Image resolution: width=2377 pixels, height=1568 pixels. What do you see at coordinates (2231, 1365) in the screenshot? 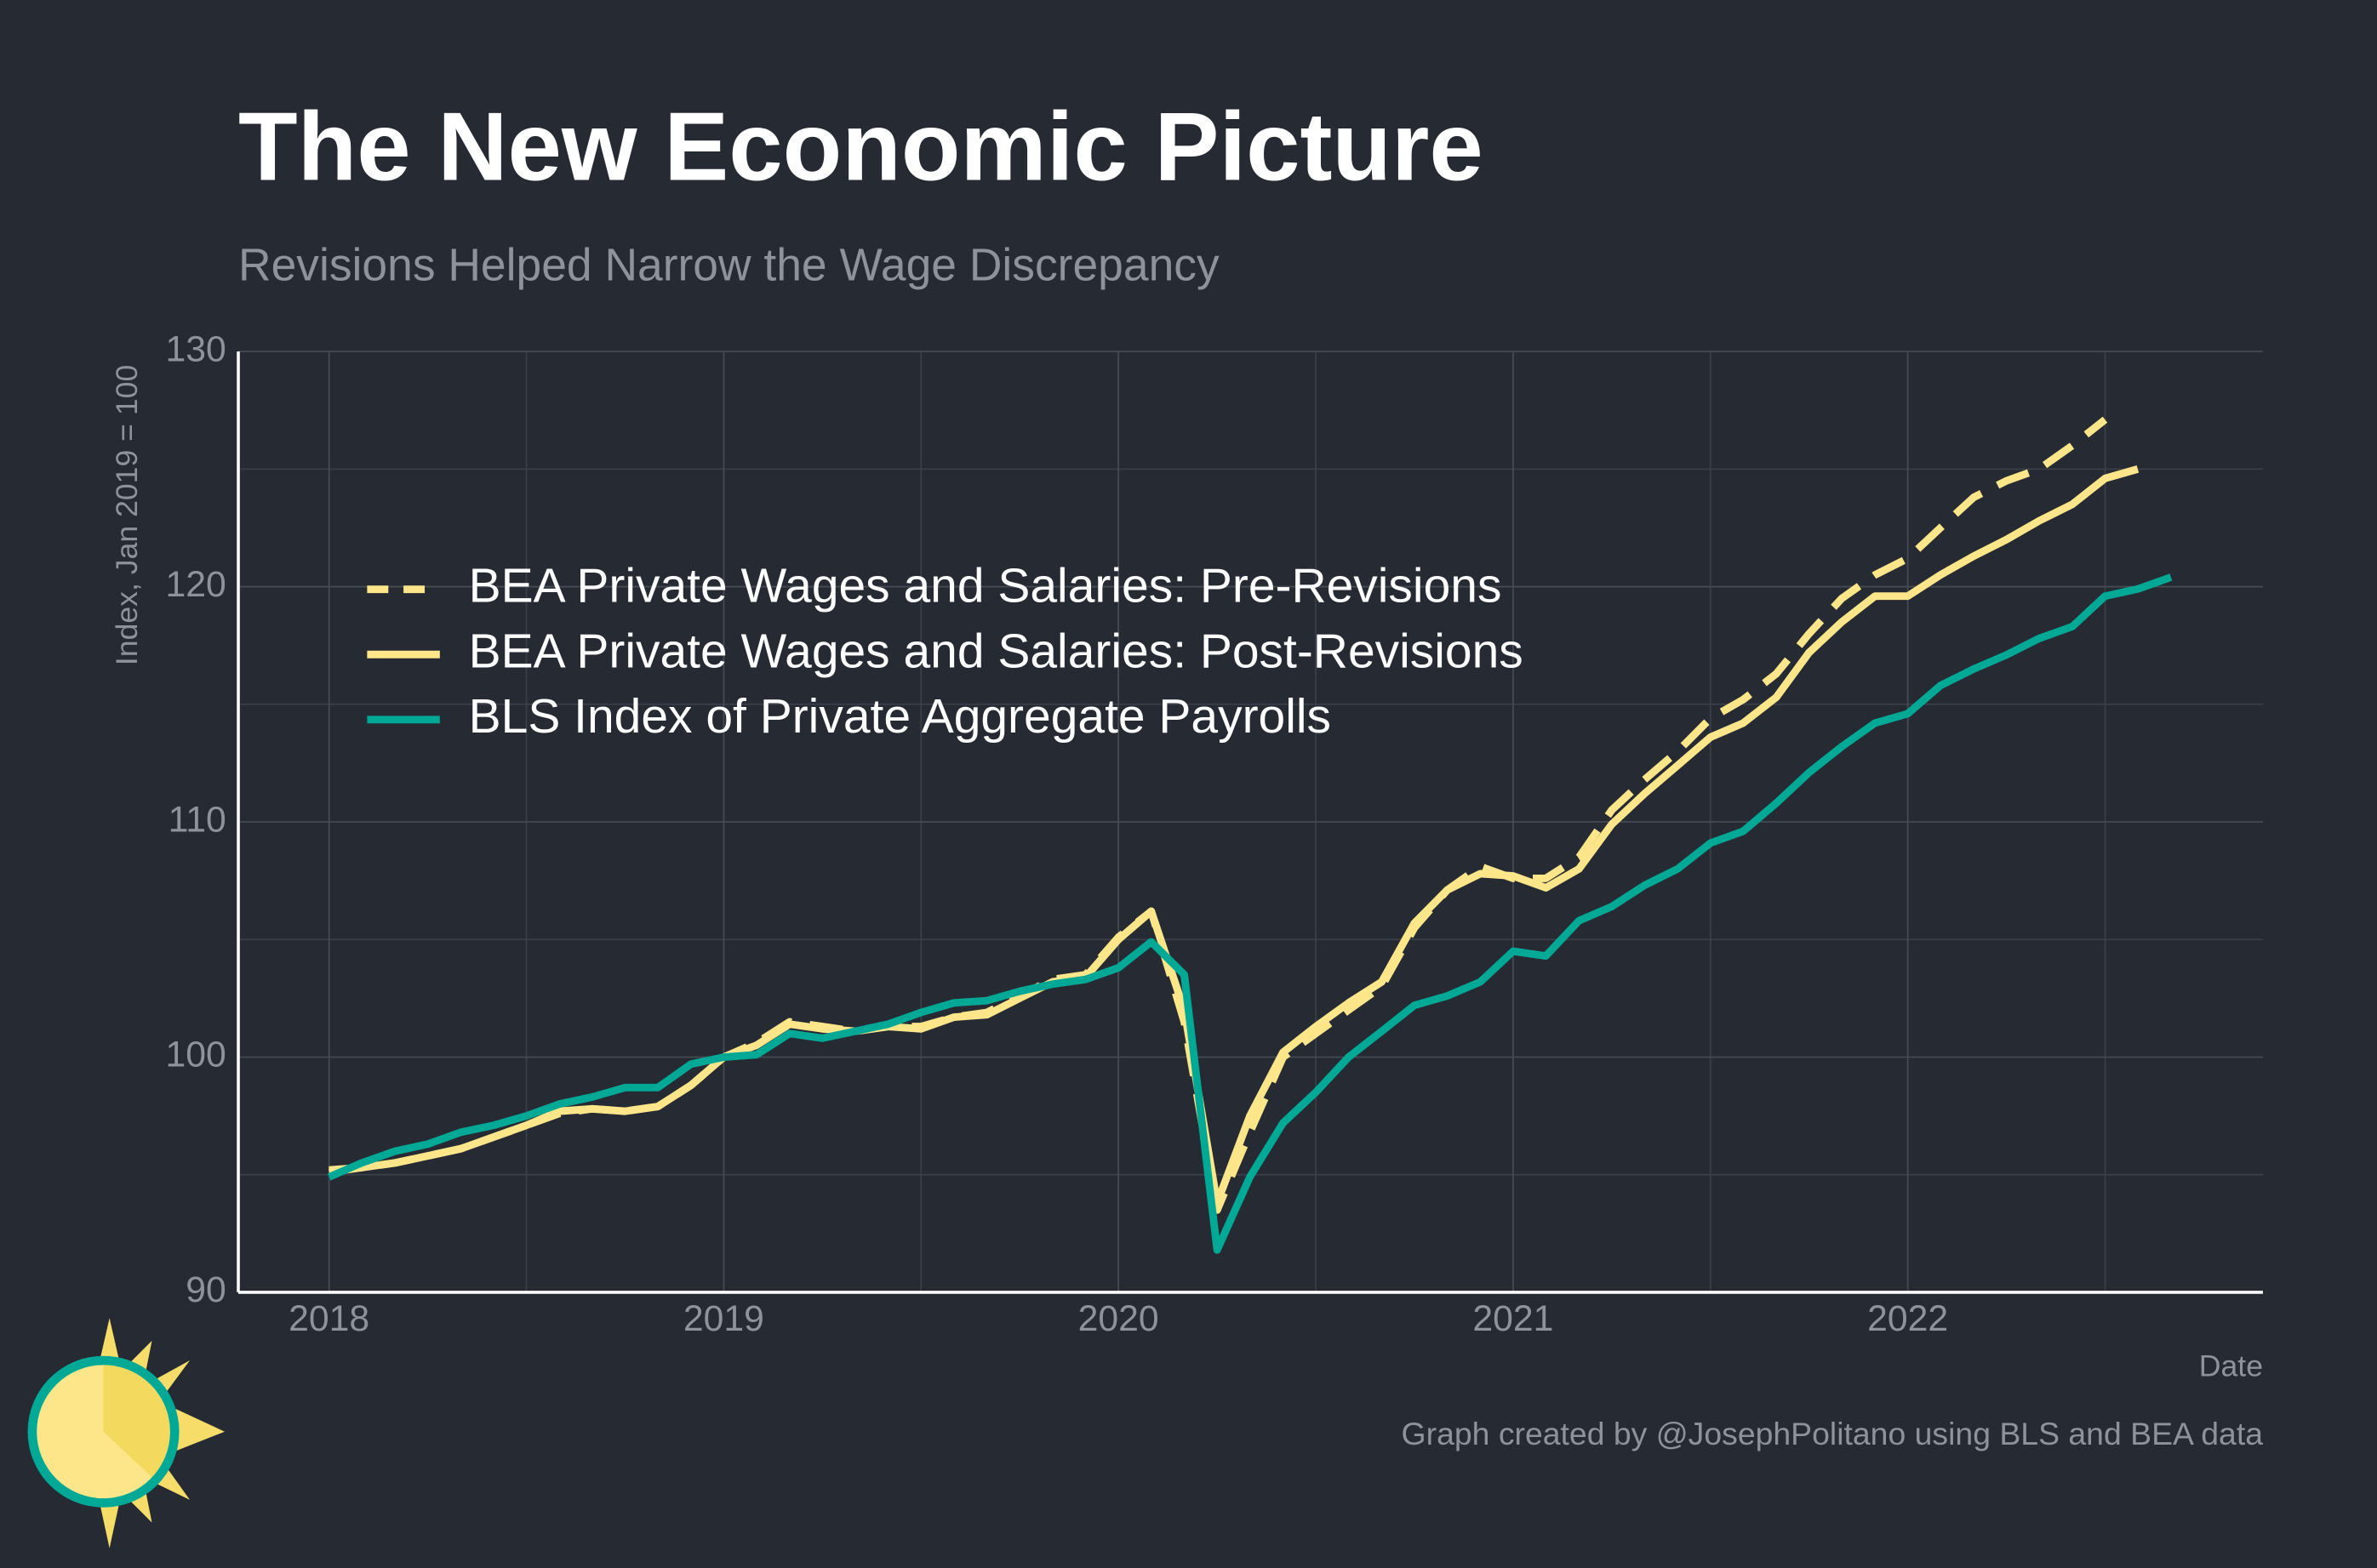
I see `x-axis-label: Date` at bounding box center [2231, 1365].